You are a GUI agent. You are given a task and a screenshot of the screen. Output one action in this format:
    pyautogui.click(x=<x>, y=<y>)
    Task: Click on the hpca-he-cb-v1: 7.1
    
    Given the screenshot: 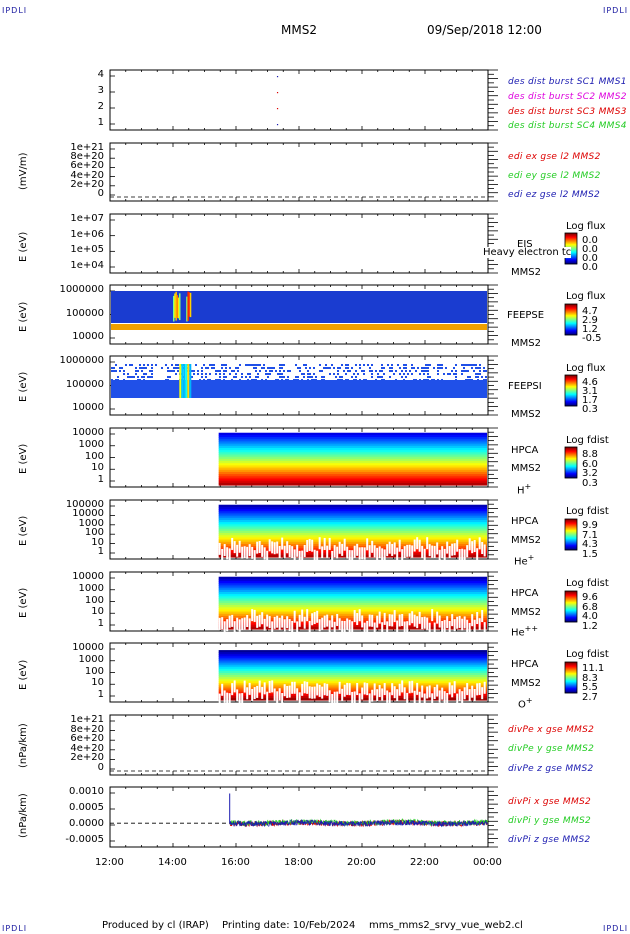 What is the action you would take?
    pyautogui.click(x=590, y=535)
    